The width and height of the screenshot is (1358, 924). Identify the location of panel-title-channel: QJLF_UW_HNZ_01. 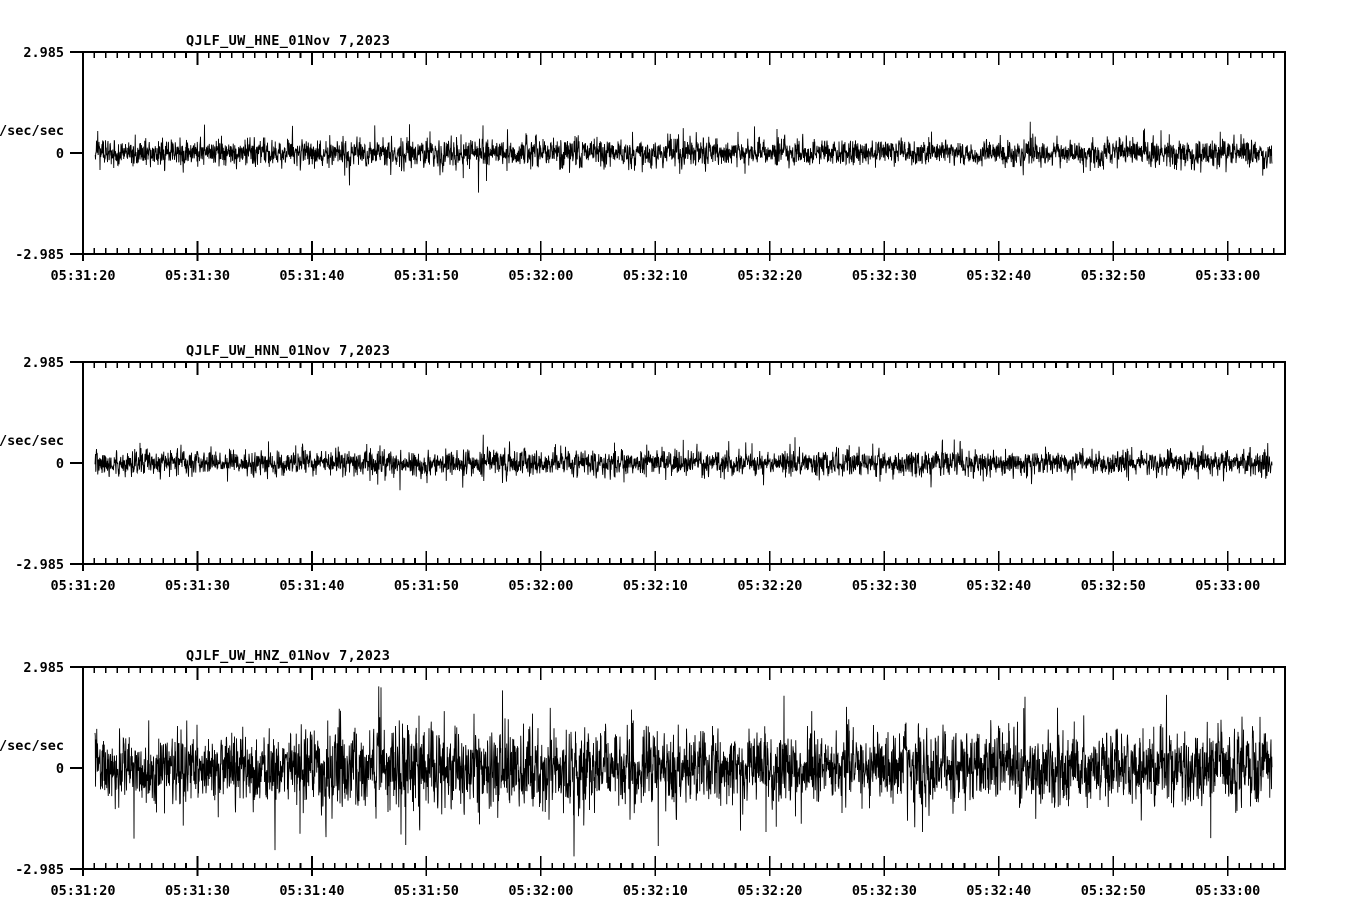
(245, 656).